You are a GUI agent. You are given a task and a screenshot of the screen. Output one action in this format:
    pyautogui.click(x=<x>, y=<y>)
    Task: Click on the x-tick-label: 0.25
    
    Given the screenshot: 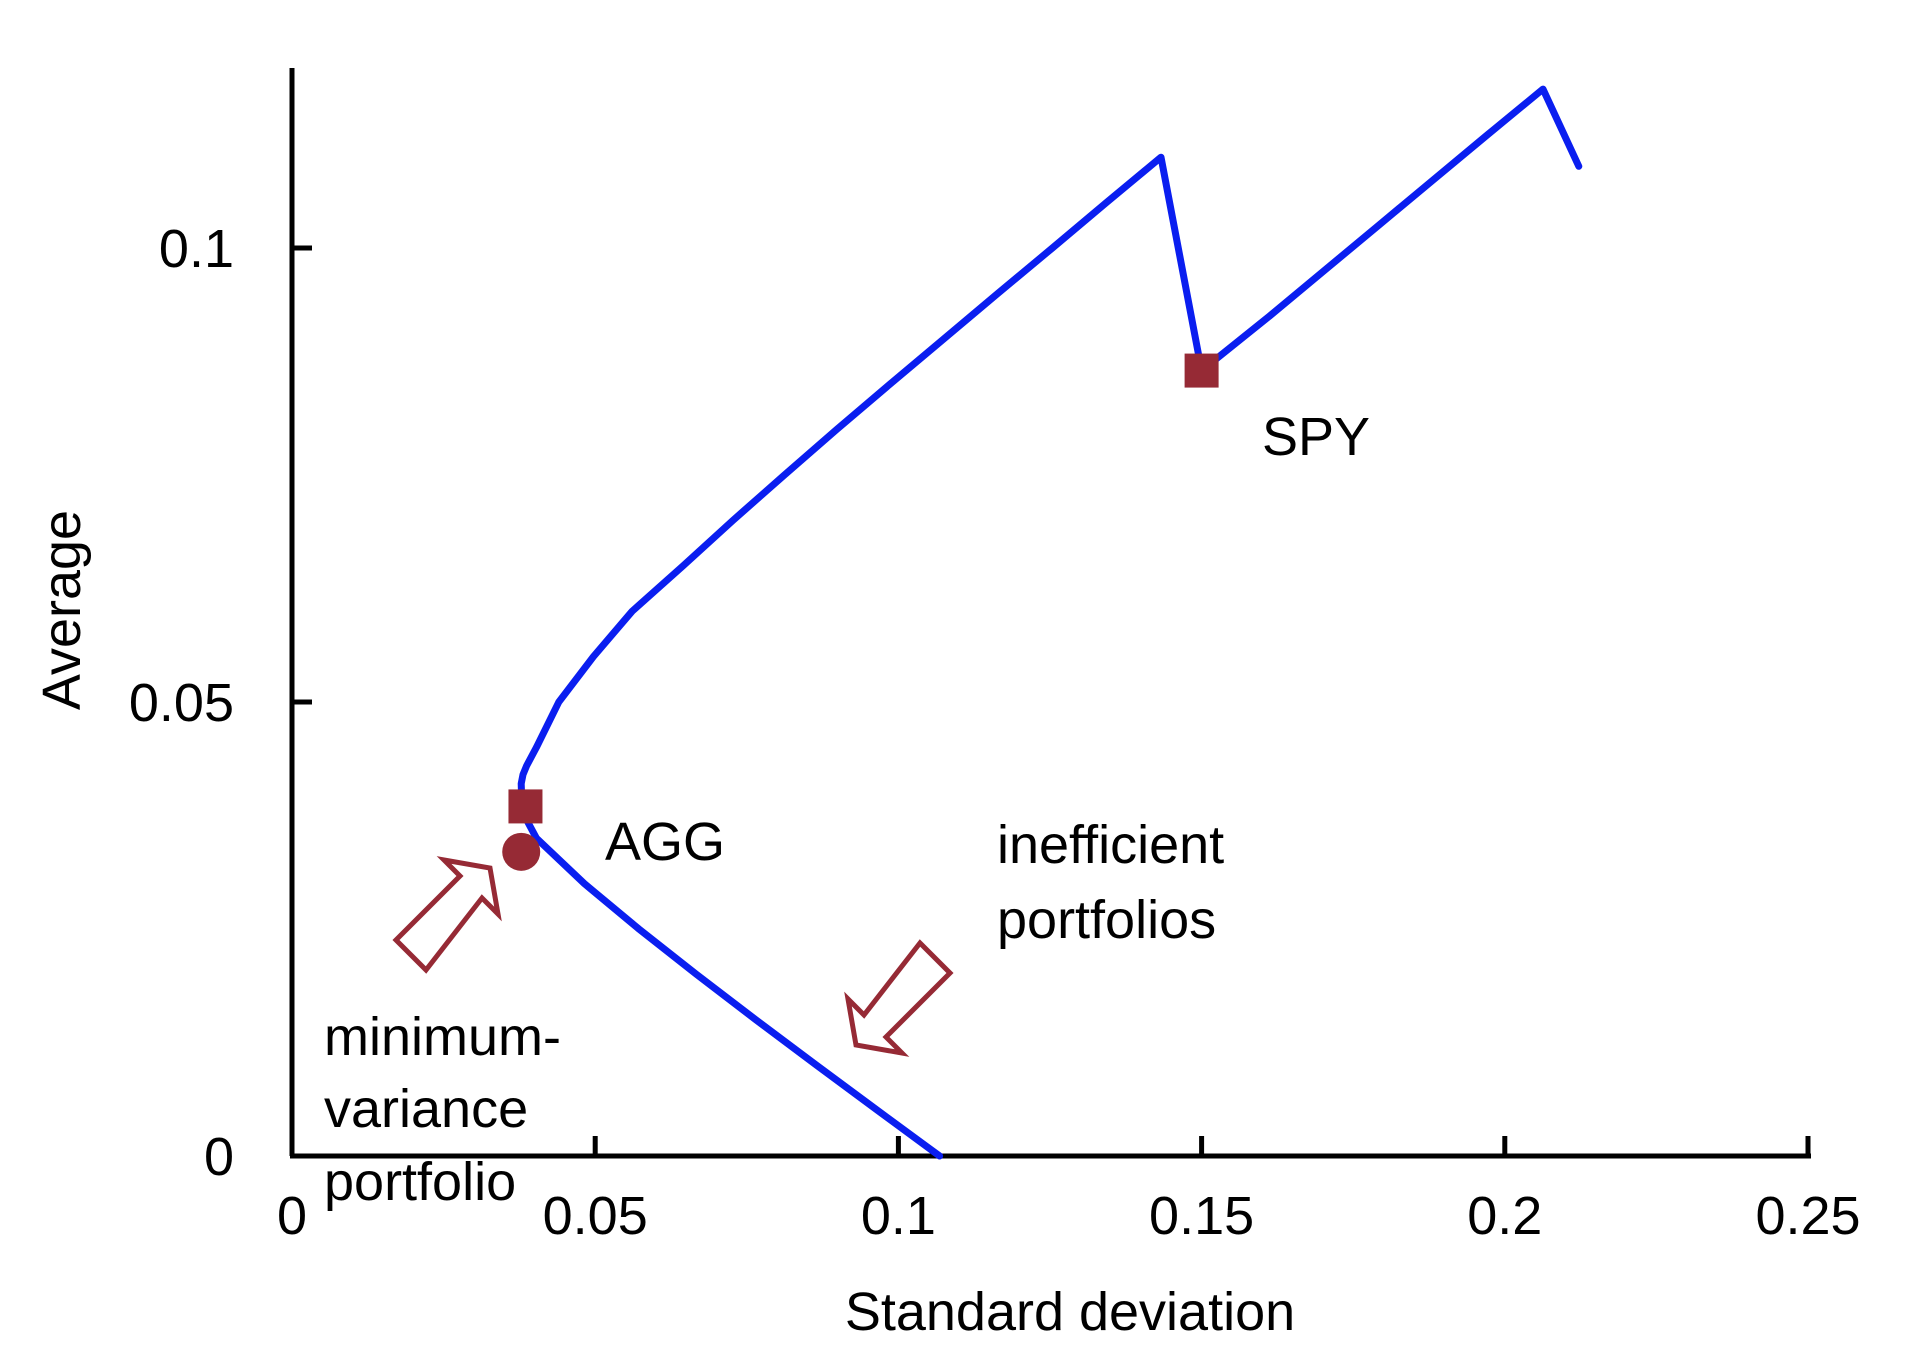 What is the action you would take?
    pyautogui.click(x=1807, y=1216)
    